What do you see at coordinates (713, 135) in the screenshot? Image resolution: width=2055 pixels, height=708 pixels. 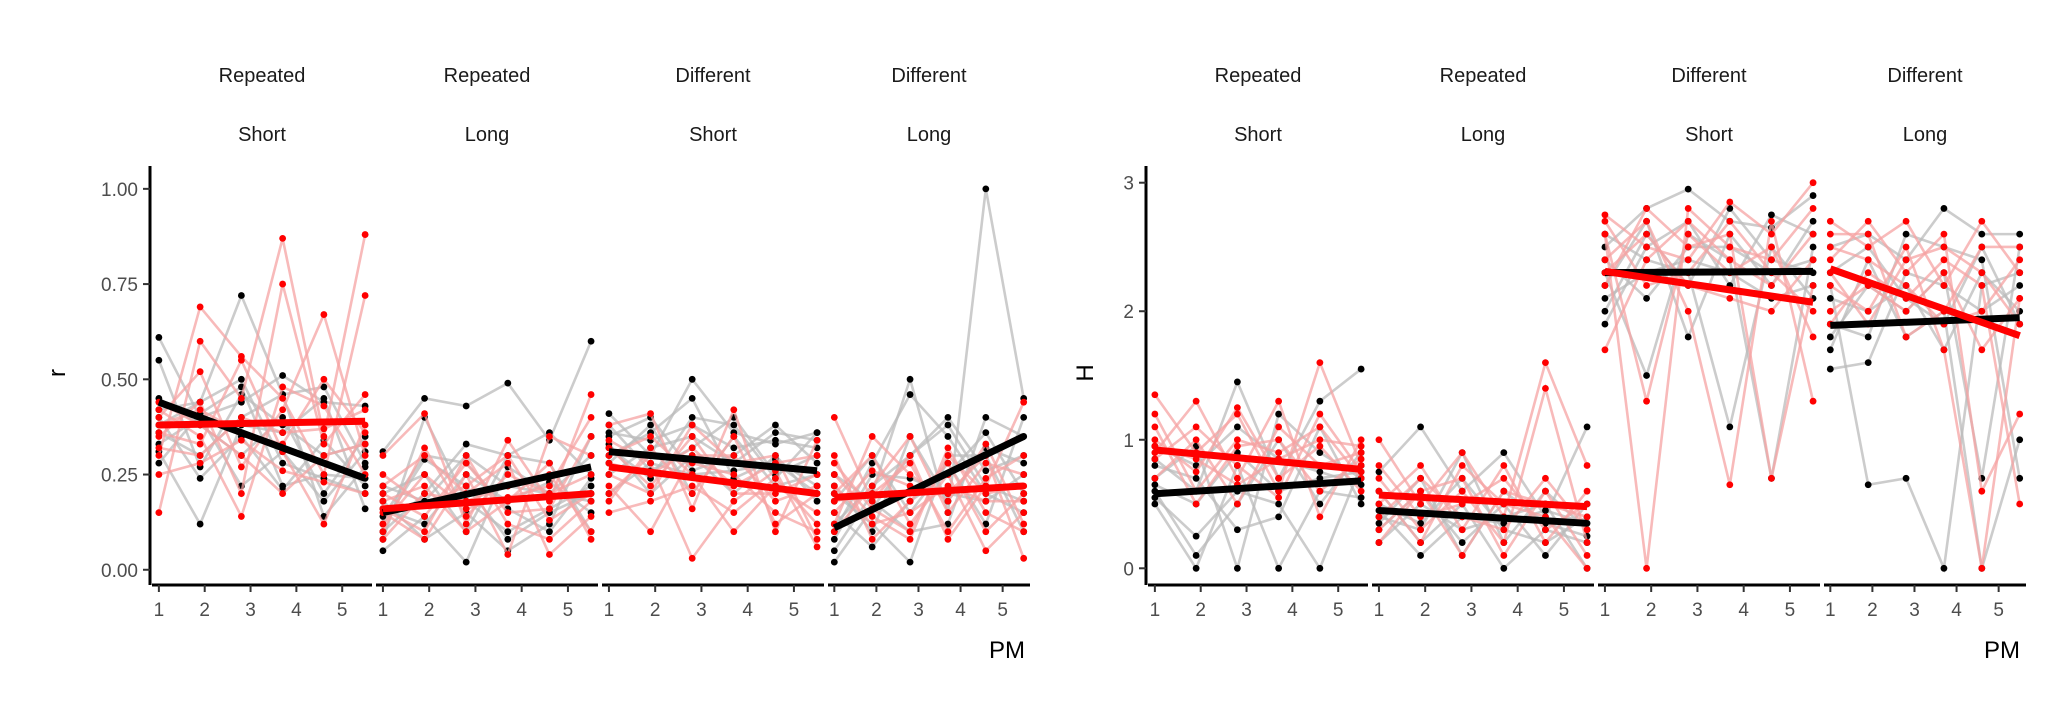 I see `facet-strip-label: Short` at bounding box center [713, 135].